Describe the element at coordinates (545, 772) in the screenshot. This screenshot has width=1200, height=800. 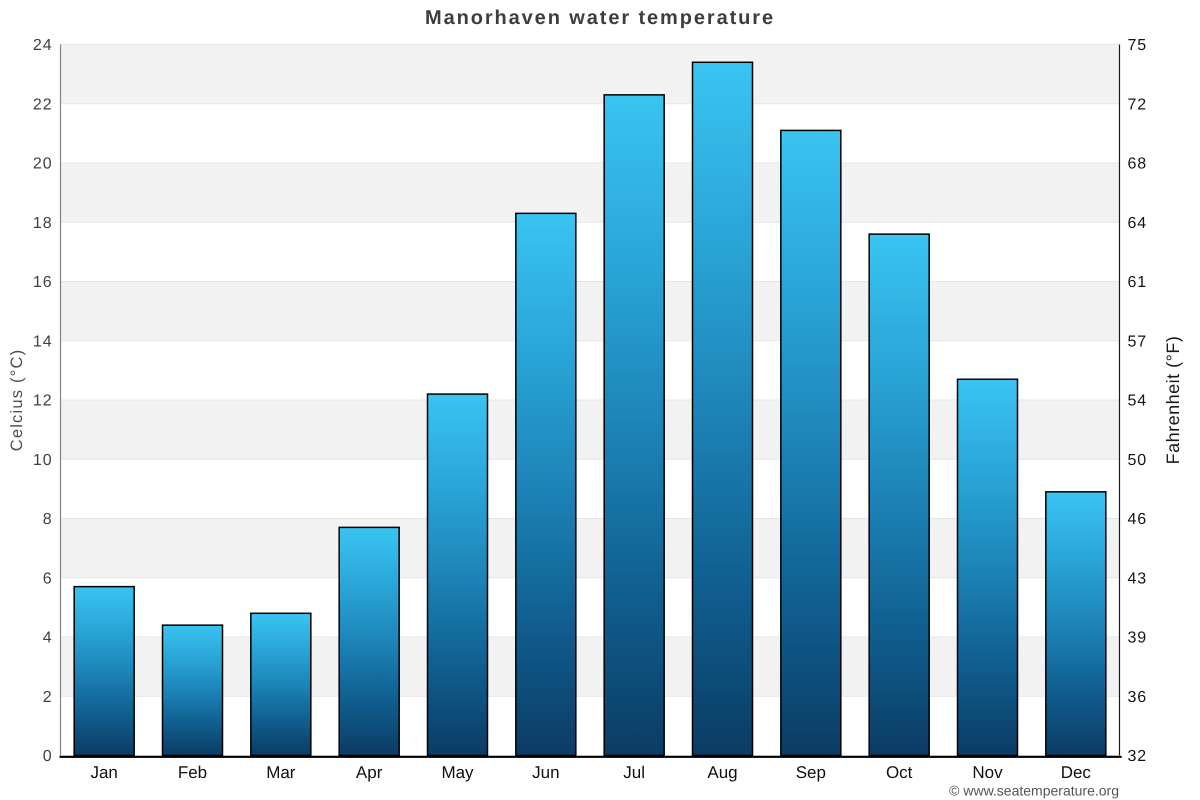
I see `svg-text: Jun` at that location.